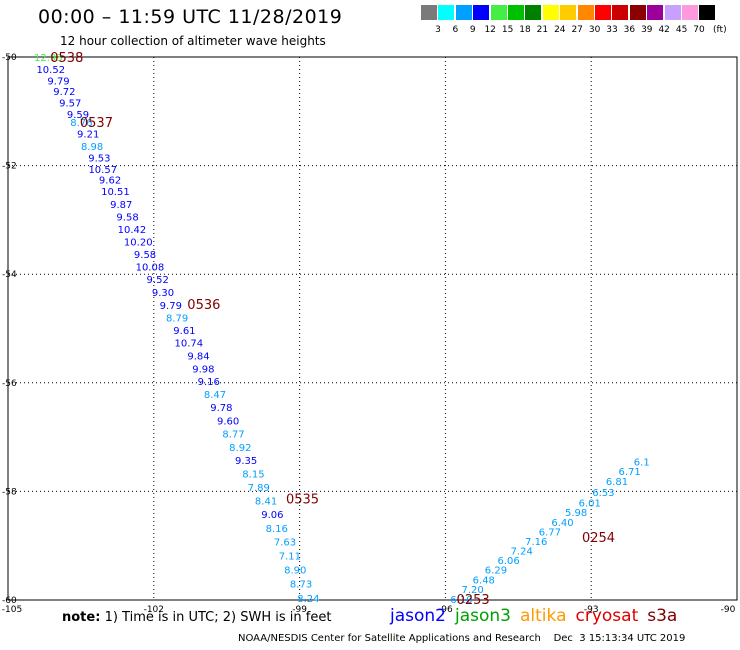  I want to click on pass-time-label: 0254, so click(598, 538).